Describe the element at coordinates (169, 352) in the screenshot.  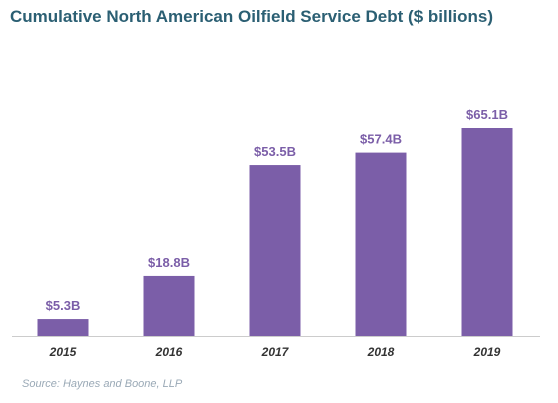
I see `x-tick-label-2016: 2016` at that location.